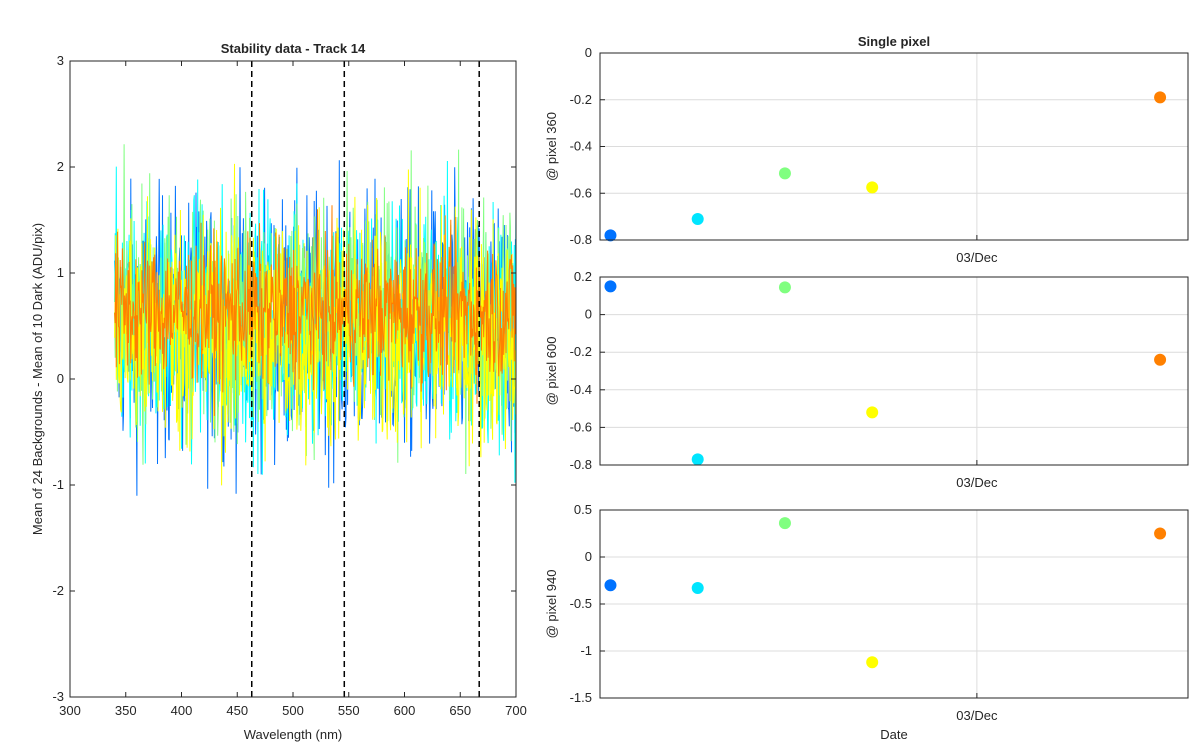  What do you see at coordinates (70, 710) in the screenshot?
I see `x-tick-label: 300` at bounding box center [70, 710].